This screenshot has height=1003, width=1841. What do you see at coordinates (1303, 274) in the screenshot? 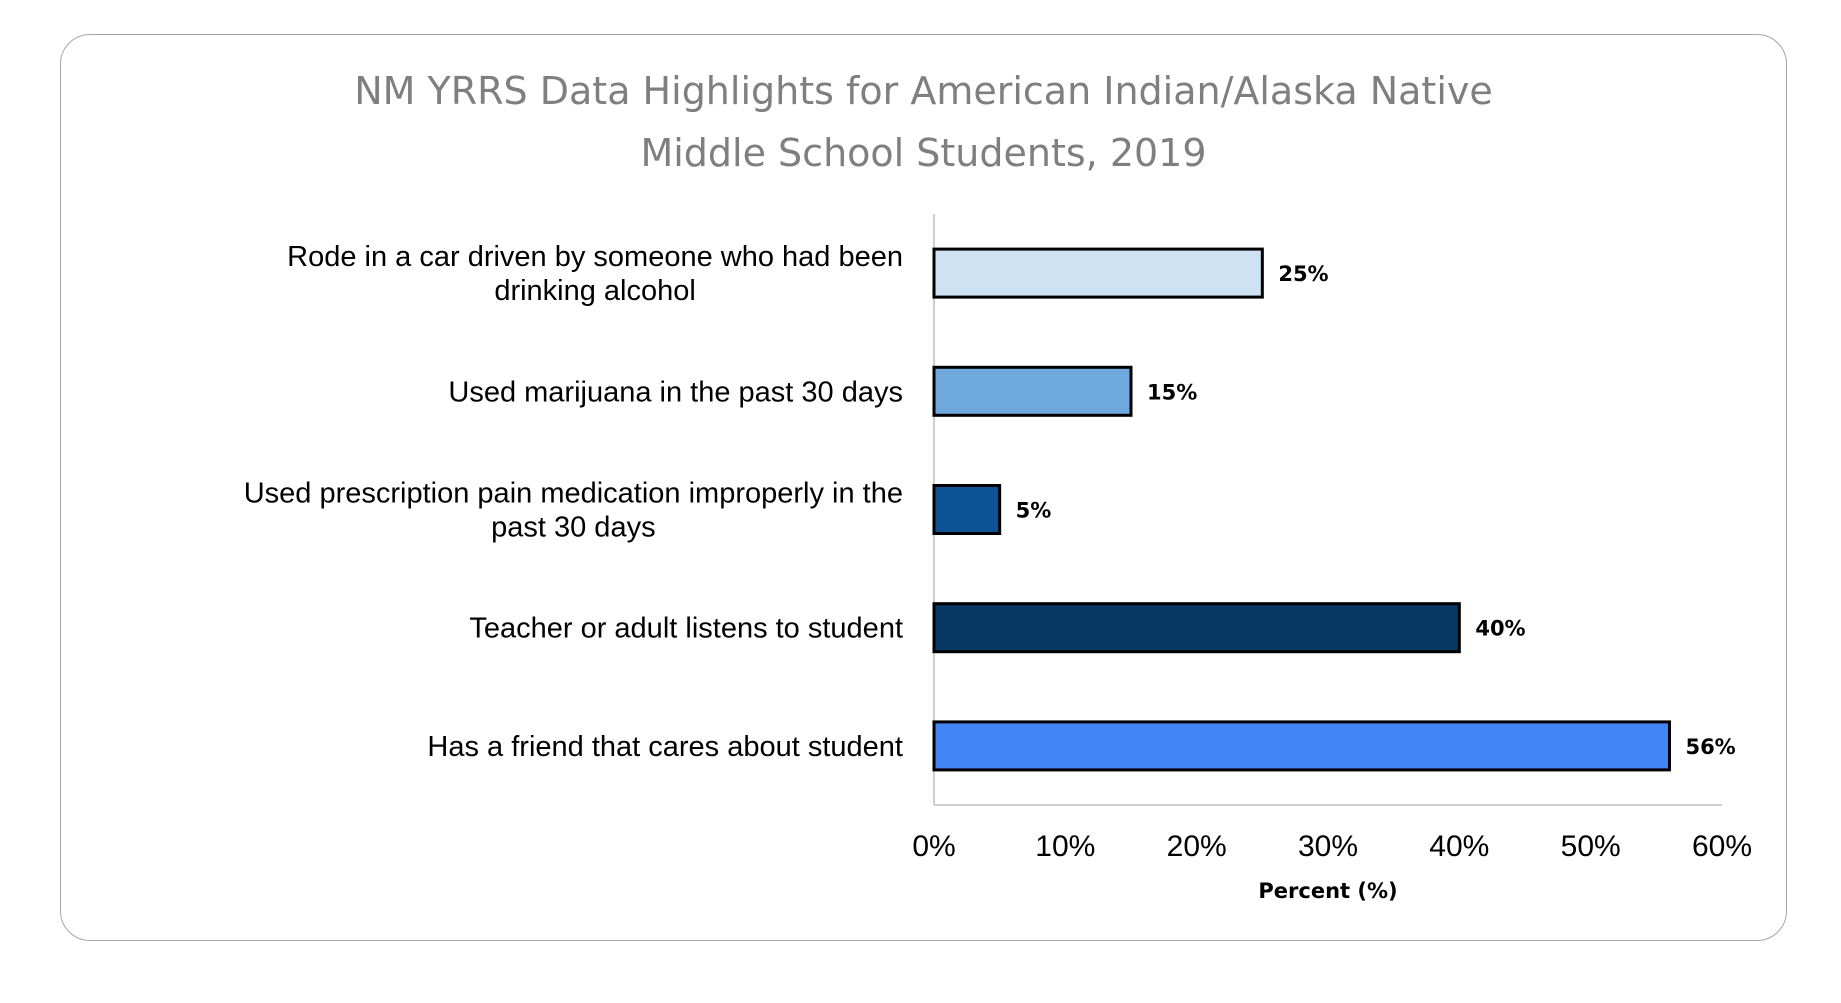
I see `data-label-1: 25%` at bounding box center [1303, 274].